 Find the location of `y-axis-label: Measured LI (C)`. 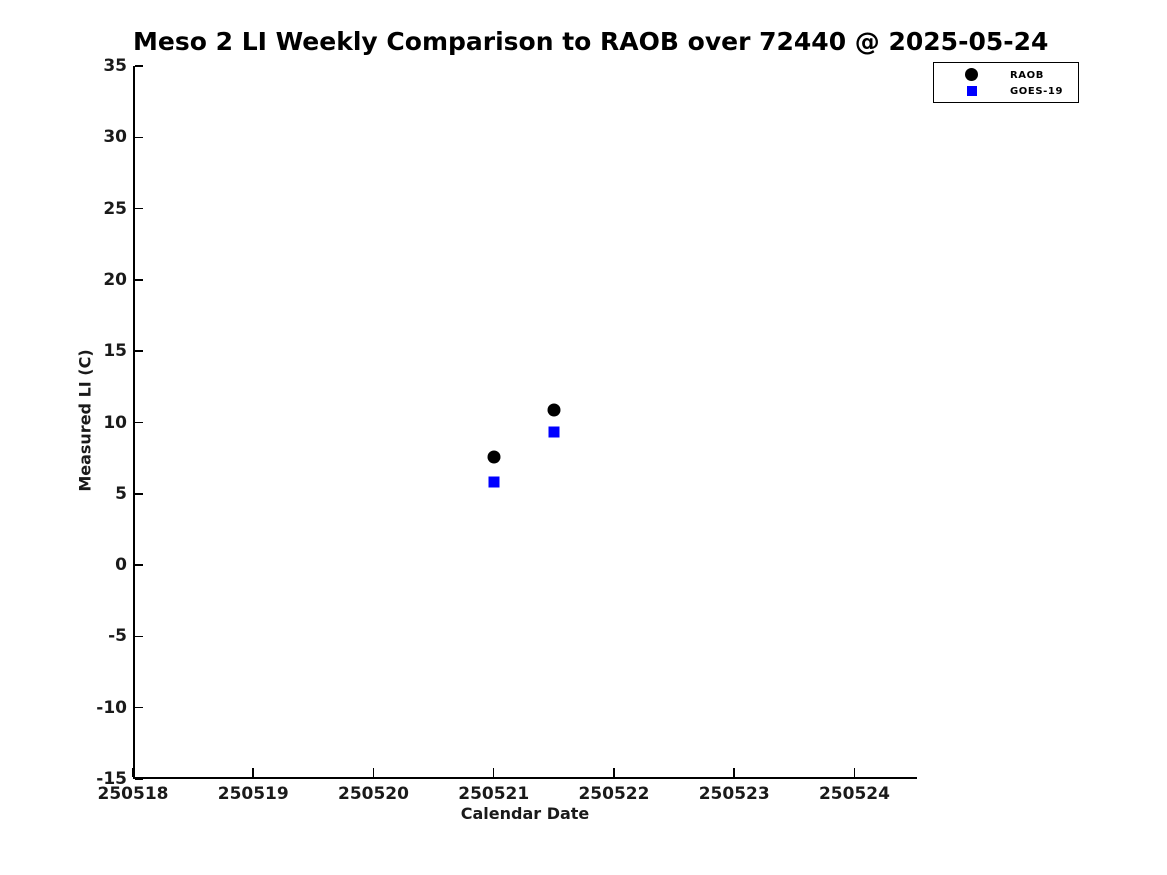

y-axis-label: Measured LI (C) is located at coordinates (85, 420).